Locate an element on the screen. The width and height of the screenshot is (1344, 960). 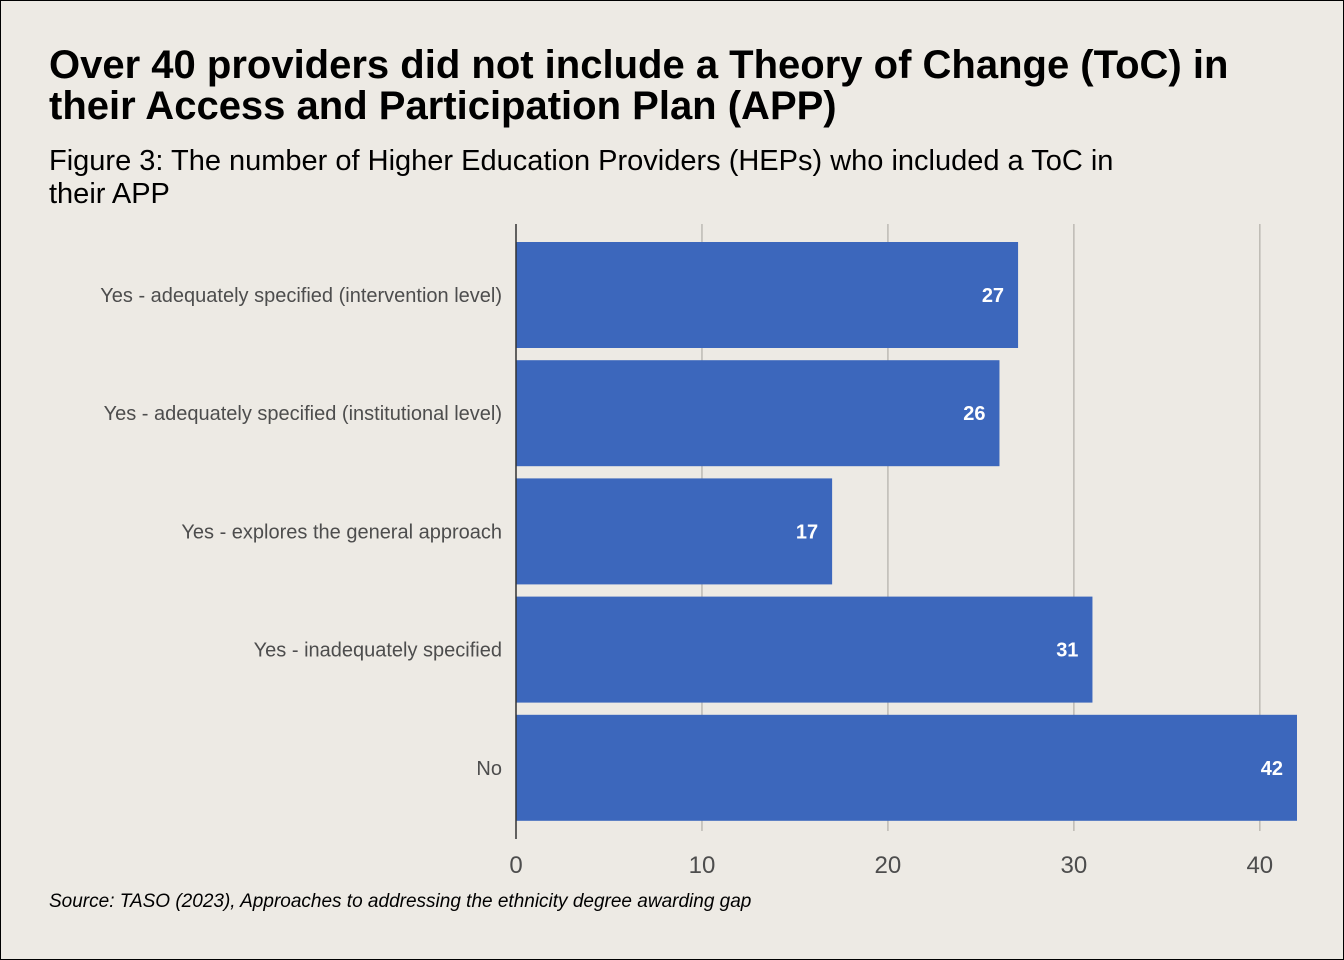
category-label: Yes - explores the general approach is located at coordinates (341, 532).